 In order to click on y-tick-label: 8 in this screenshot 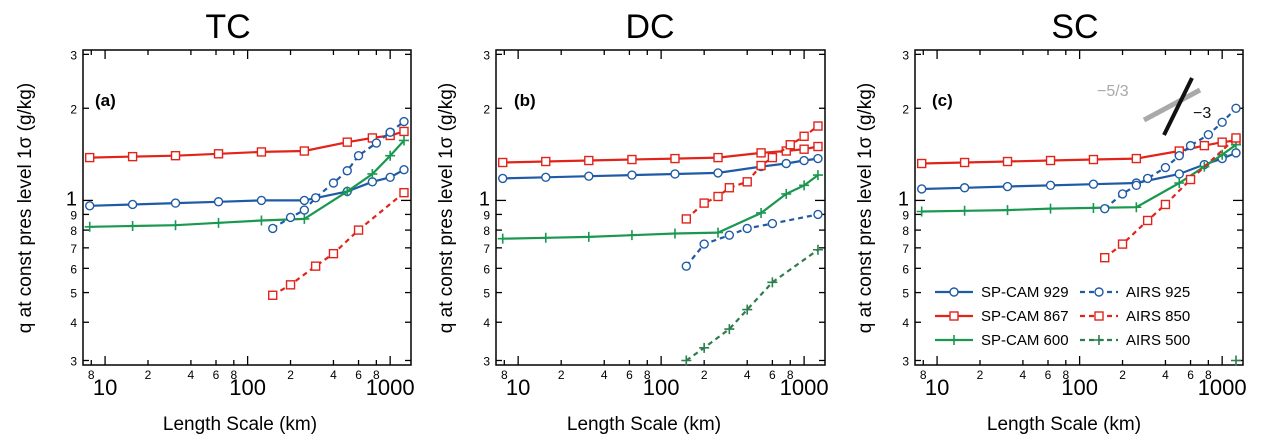, I will do `click(905, 231)`.